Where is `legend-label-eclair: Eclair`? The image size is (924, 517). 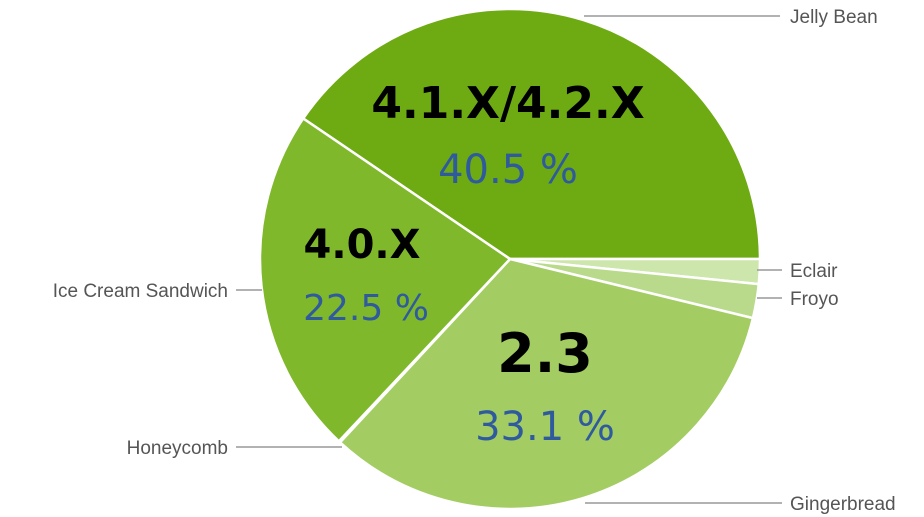
legend-label-eclair: Eclair is located at coordinates (814, 271).